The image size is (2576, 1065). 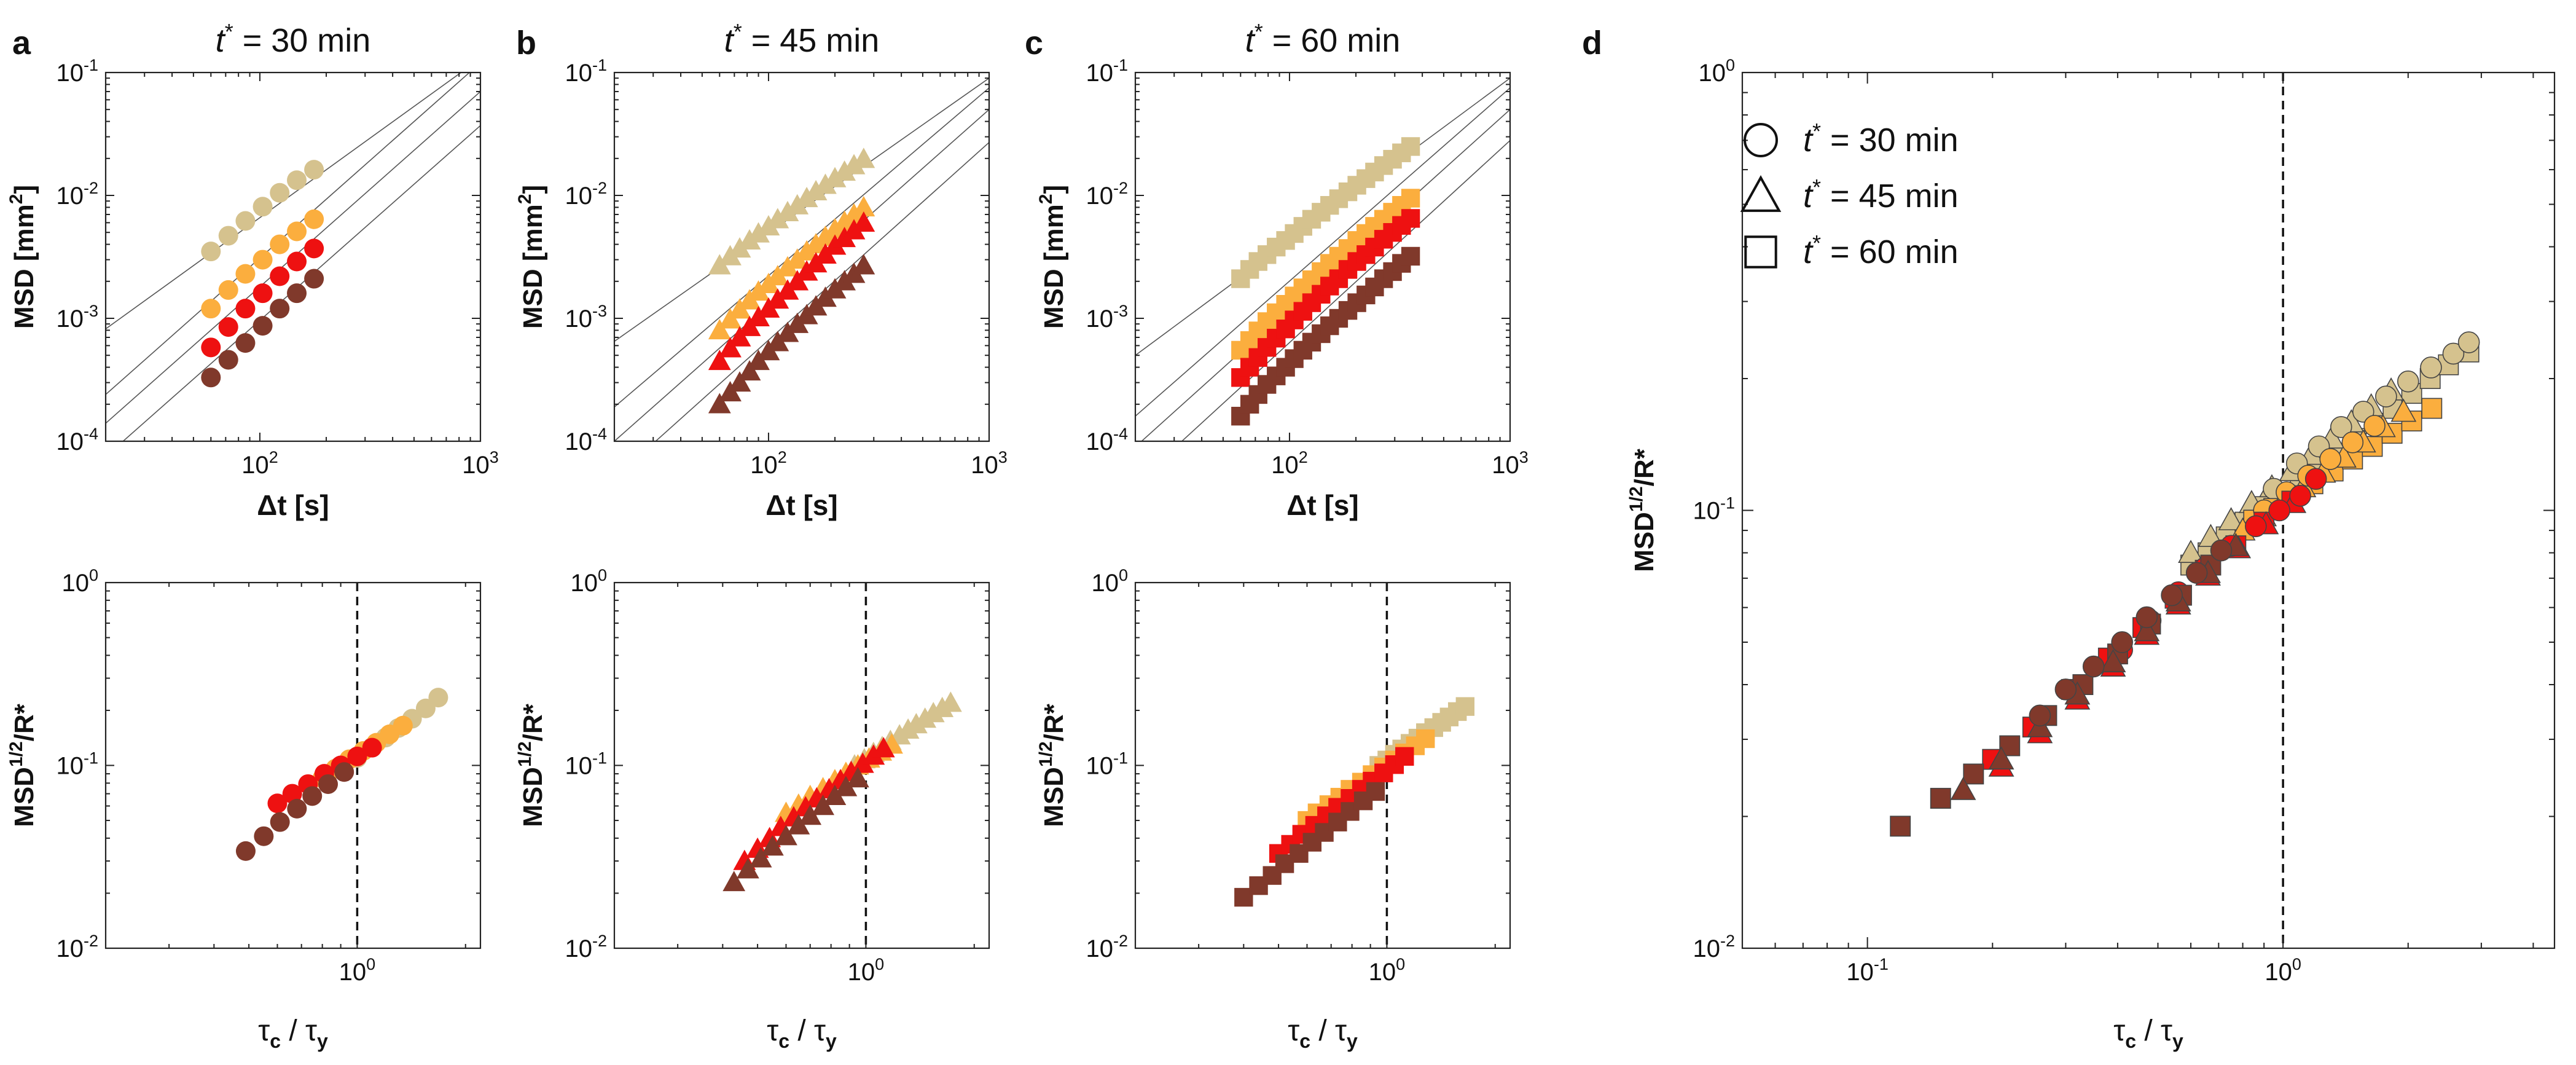 I want to click on panel-label: d, so click(x=1592, y=43).